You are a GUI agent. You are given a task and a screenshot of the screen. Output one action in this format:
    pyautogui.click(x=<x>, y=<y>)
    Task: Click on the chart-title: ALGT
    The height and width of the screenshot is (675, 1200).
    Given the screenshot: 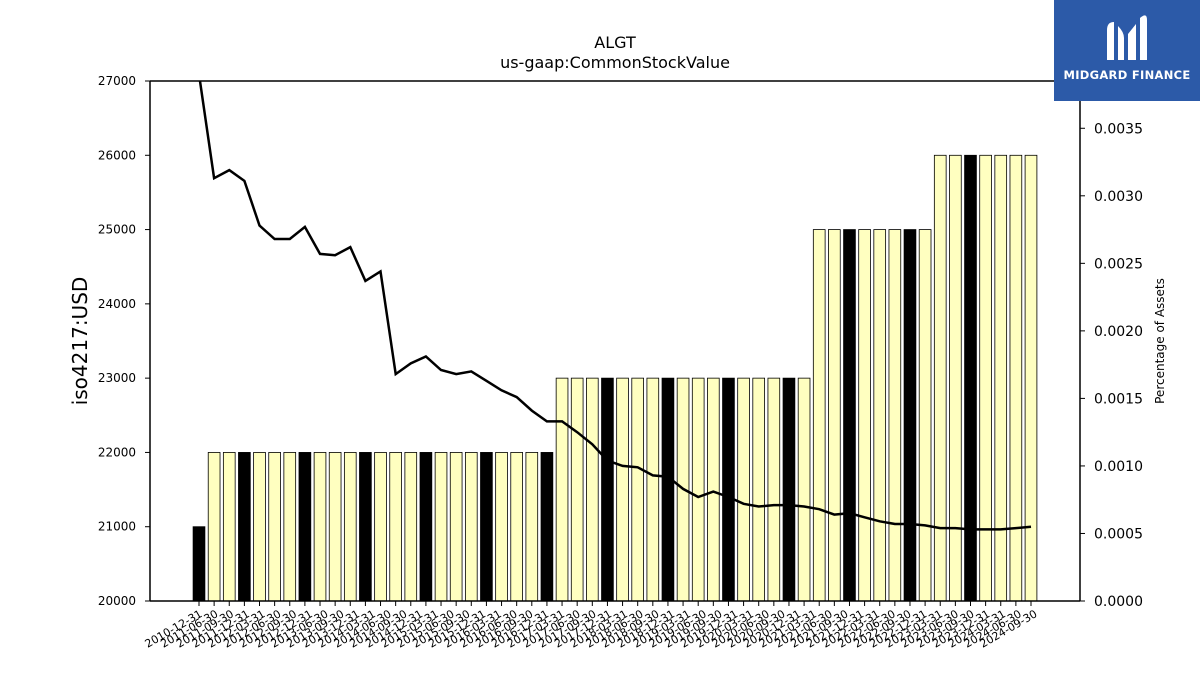 What is the action you would take?
    pyautogui.click(x=615, y=42)
    